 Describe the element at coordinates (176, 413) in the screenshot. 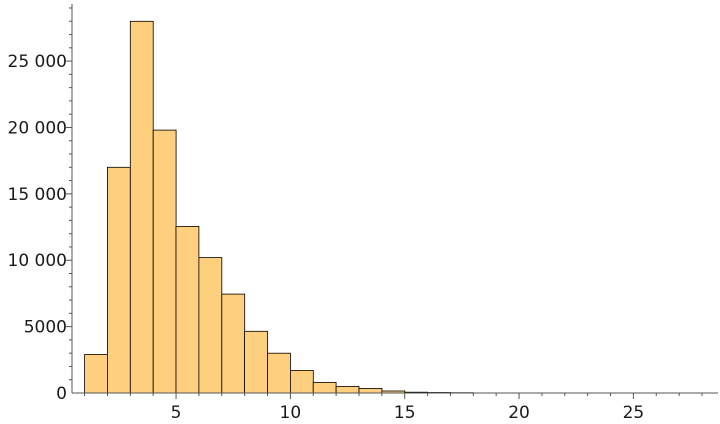

I see `x-tick-label: 5` at that location.